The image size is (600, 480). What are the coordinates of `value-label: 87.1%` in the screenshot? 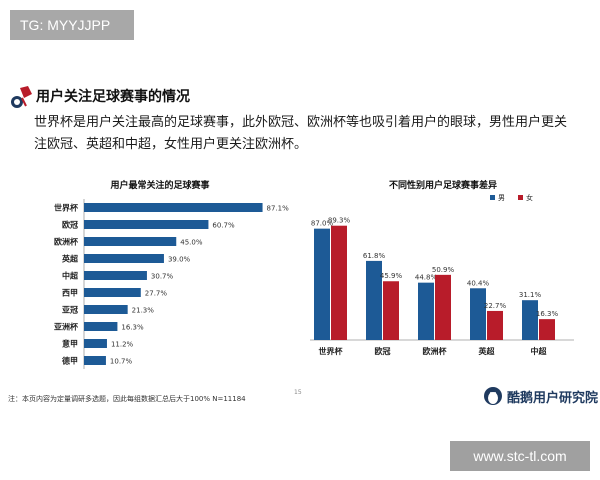 It's located at (278, 209).